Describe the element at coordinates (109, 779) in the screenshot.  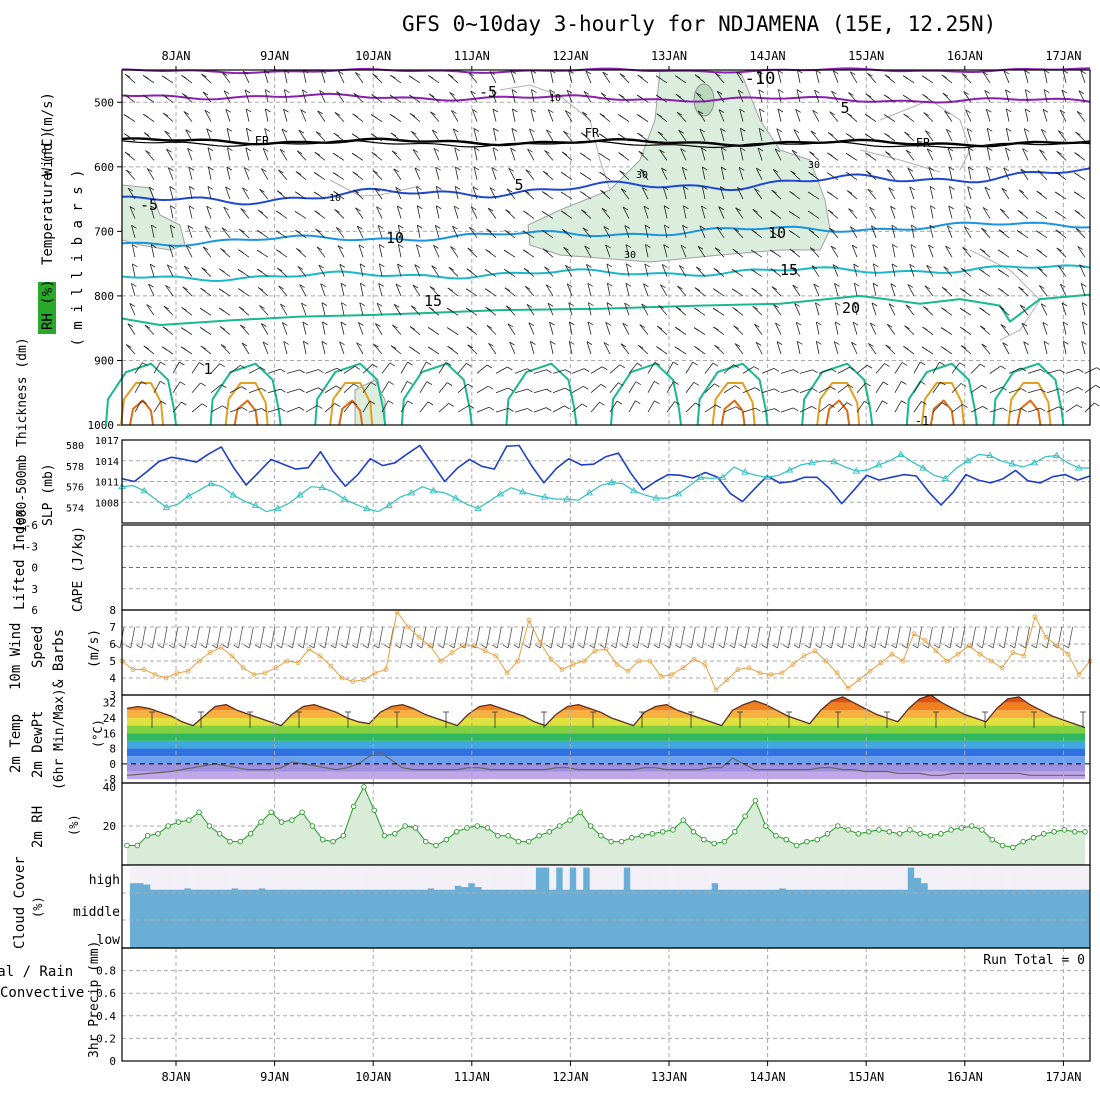
I see `temp-tick-label: -8` at that location.